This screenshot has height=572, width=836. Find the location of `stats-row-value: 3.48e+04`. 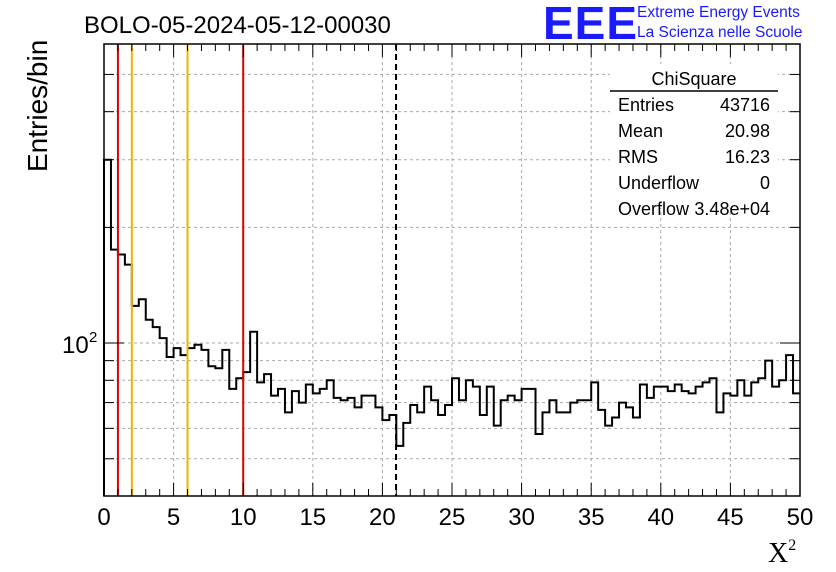

stats-row-value: 3.48e+04 is located at coordinates (732, 209).